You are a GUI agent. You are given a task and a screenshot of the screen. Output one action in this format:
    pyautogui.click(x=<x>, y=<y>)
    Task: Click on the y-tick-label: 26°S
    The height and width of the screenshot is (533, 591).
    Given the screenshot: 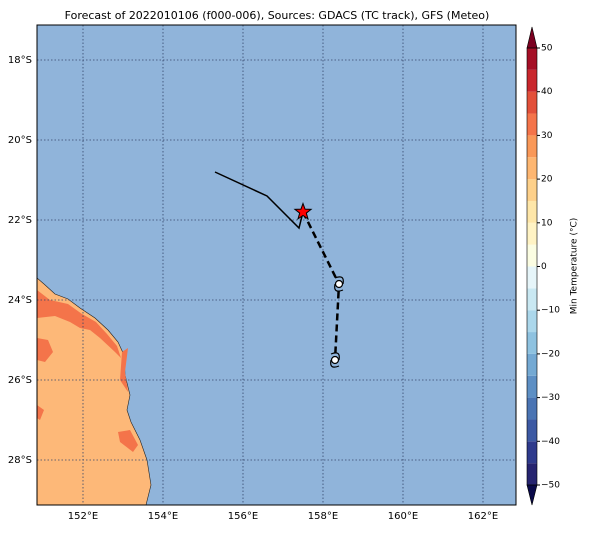 What is the action you would take?
    pyautogui.click(x=20, y=380)
    